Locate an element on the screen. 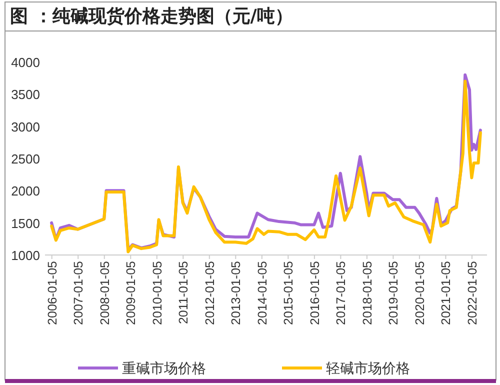 Image resolution: width=500 pixels, height=385 pixels. x-tick-label: 2013-01-05 is located at coordinates (236, 292).